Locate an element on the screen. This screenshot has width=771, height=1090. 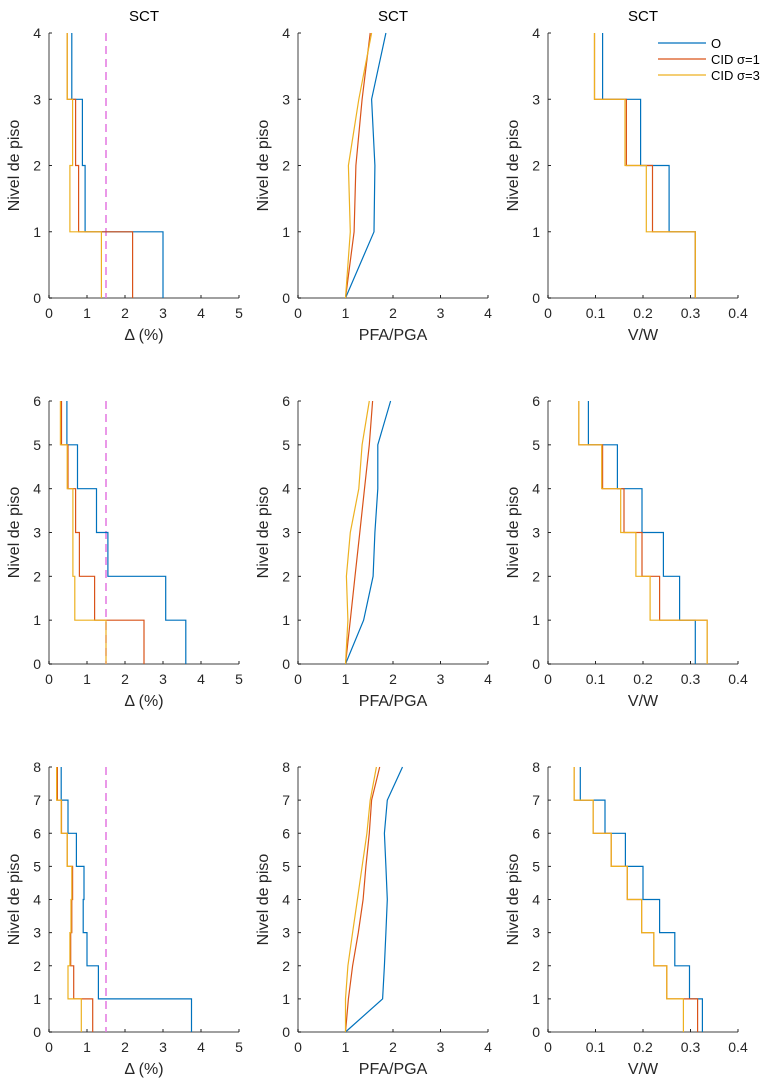
series-line-cid1 is located at coordinates (359, 532).